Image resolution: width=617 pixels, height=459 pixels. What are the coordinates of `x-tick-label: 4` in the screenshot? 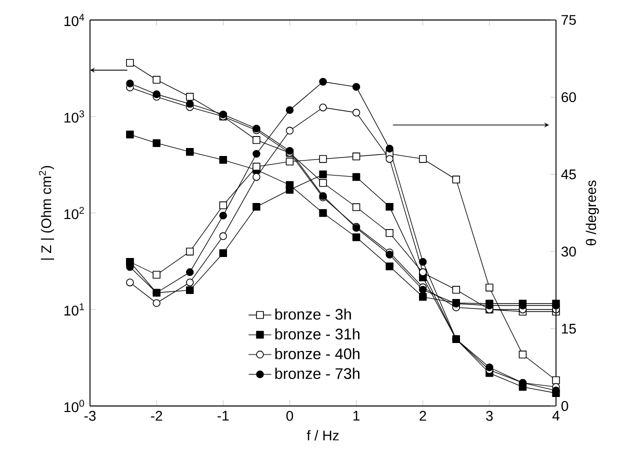 It's located at (556, 415).